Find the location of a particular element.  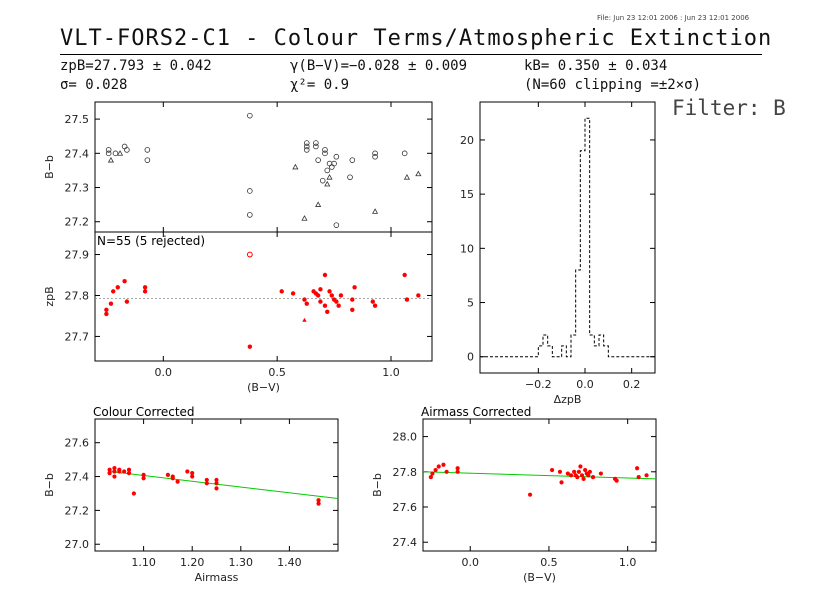

middle-xtick-label: 0.0 is located at coordinates (164, 372).